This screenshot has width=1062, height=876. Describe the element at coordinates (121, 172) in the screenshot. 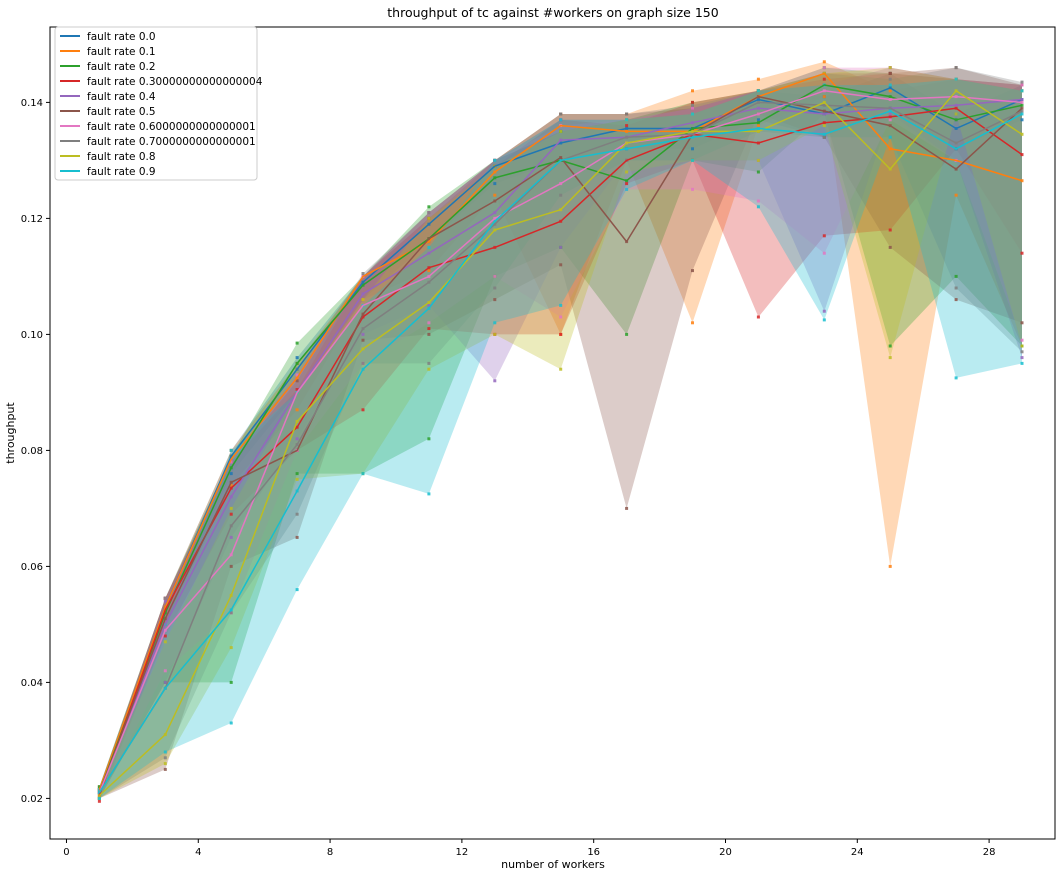

I see `legend-label-9: fault rate 0.9` at that location.